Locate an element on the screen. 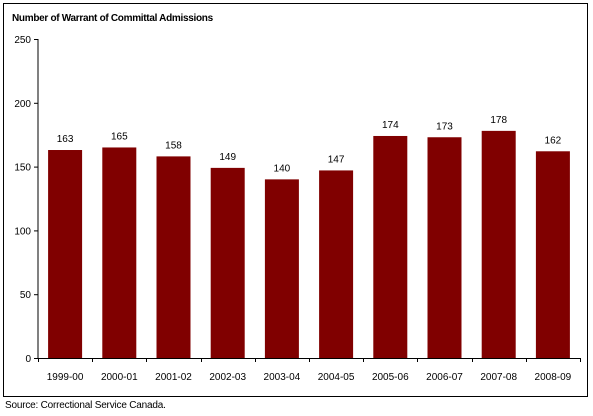  y-tick-label: 150 is located at coordinates (22, 168).